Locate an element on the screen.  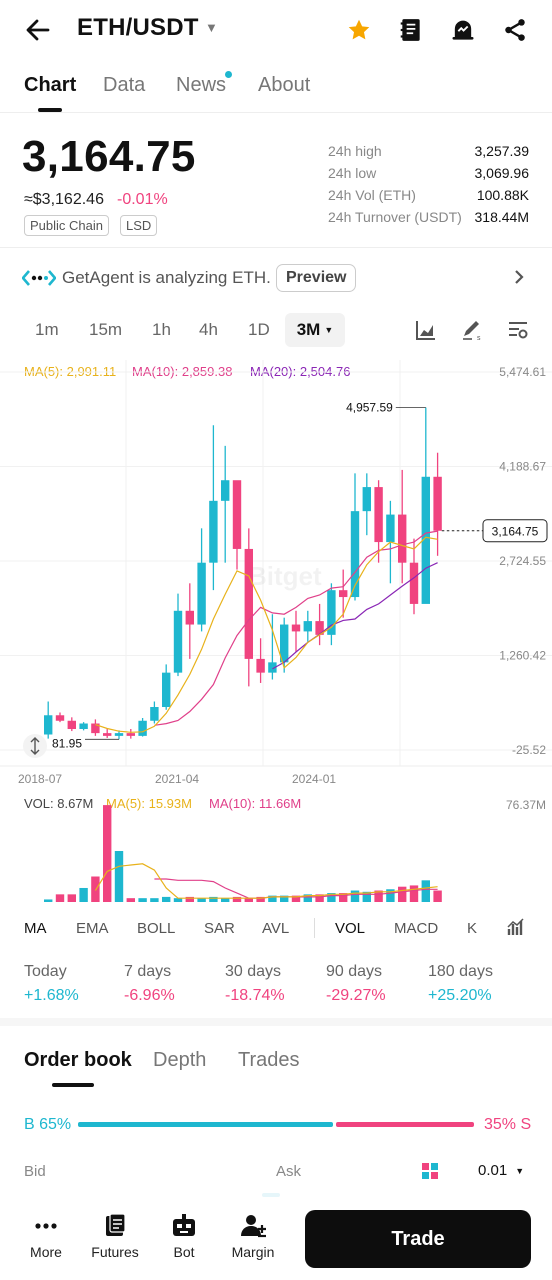
star-icon is located at coordinates (359, 30).